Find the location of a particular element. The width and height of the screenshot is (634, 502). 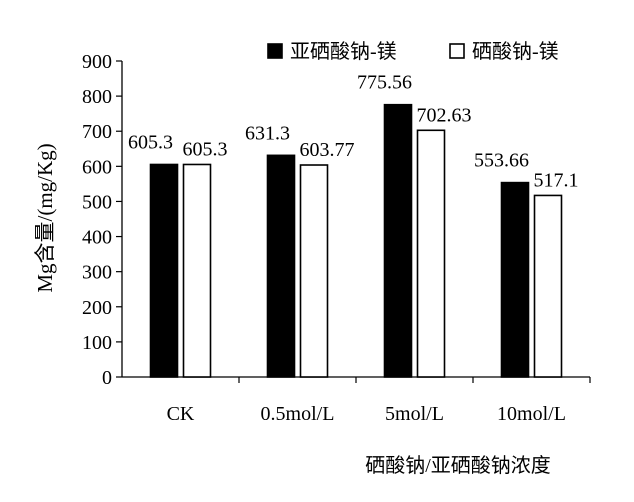

y-tick-label: 500 is located at coordinates (97, 202).